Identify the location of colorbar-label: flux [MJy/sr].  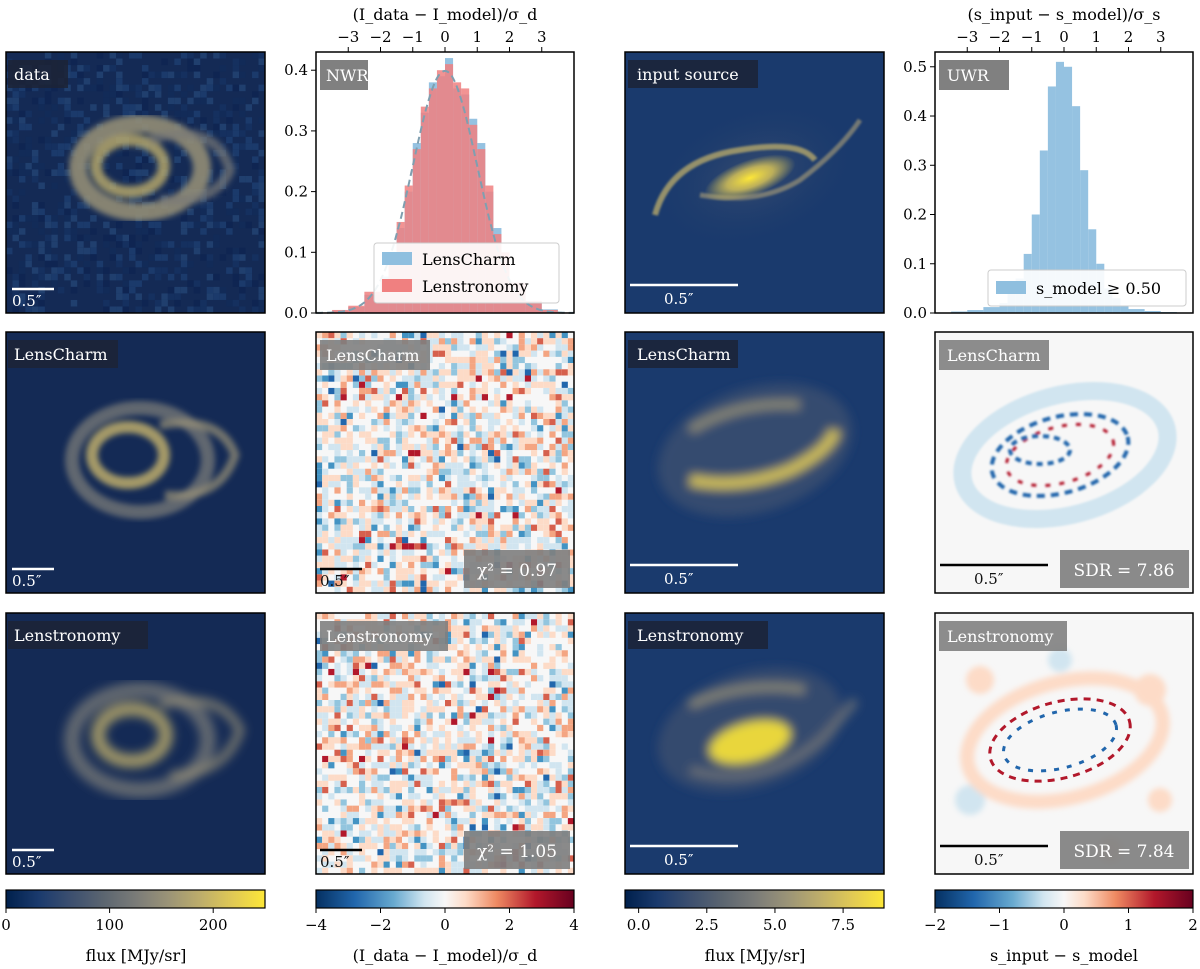
(136, 955).